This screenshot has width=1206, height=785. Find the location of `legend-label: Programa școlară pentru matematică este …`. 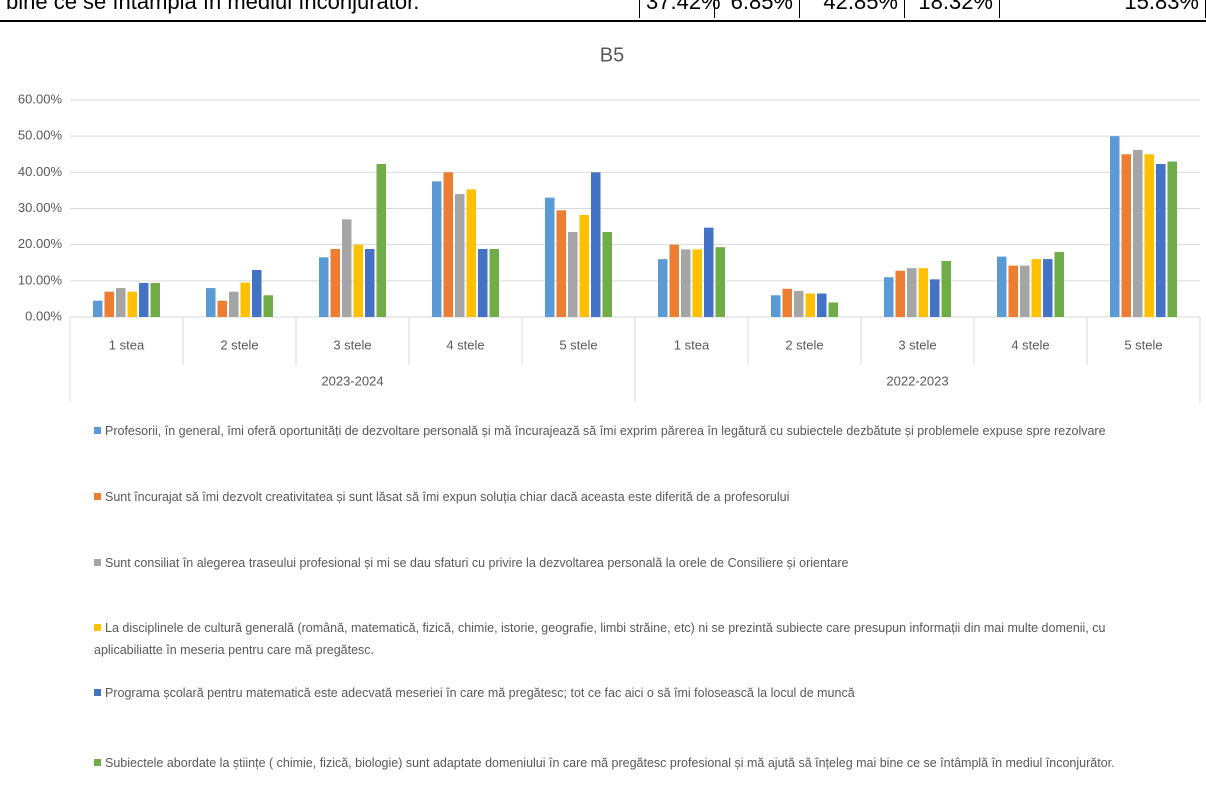

legend-label: Programa școlară pentru matematică este … is located at coordinates (480, 693).